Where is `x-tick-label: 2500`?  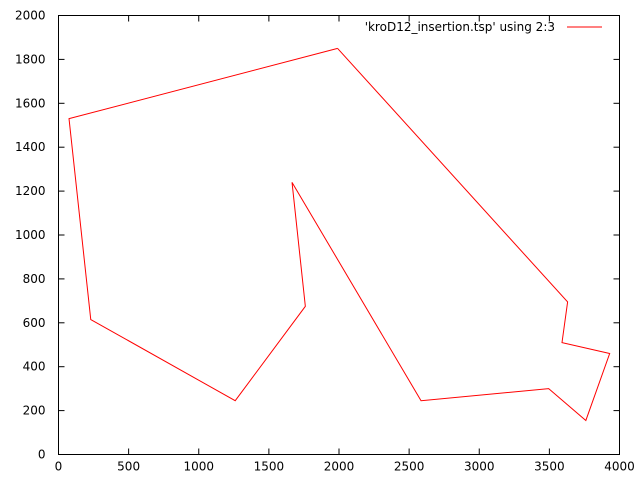 x-tick-label: 2500 is located at coordinates (409, 467).